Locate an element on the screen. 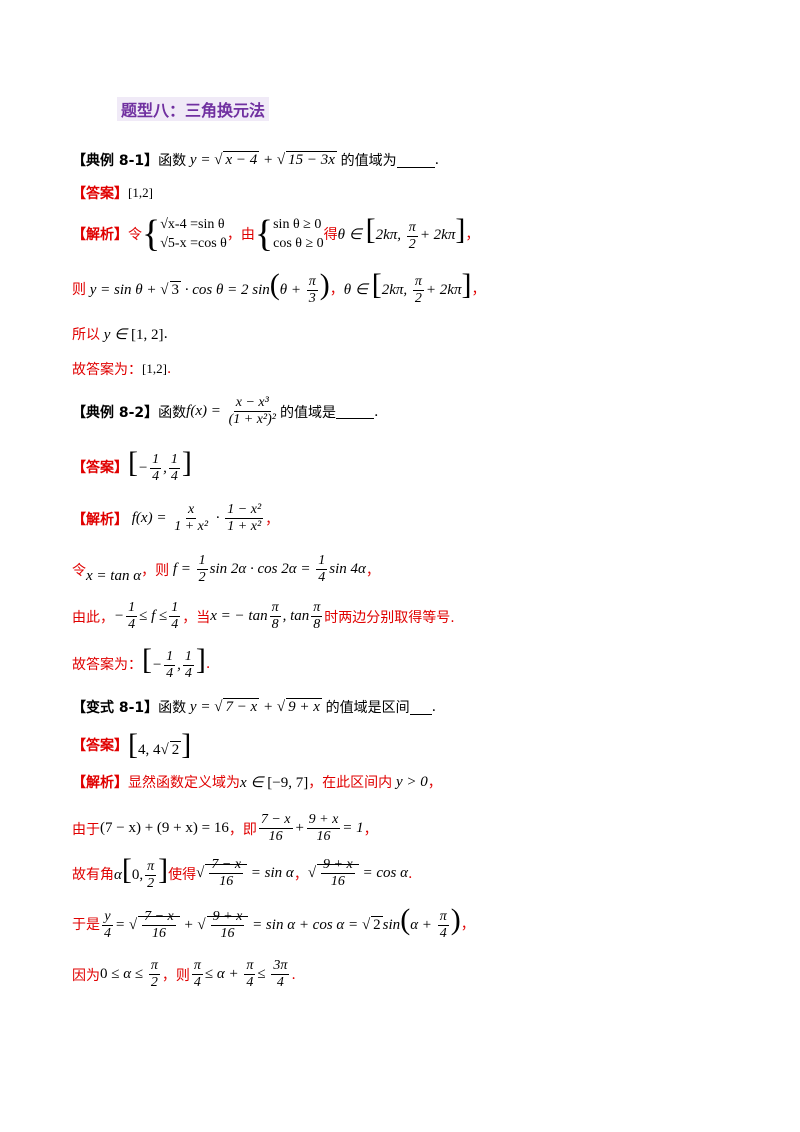 This screenshot has width=800, height=1132. variant-8-1: 【变式 8-1】 函数 y = √ 7 − x + √ 9 + x 的值域是区间. is located at coordinates (254, 706).